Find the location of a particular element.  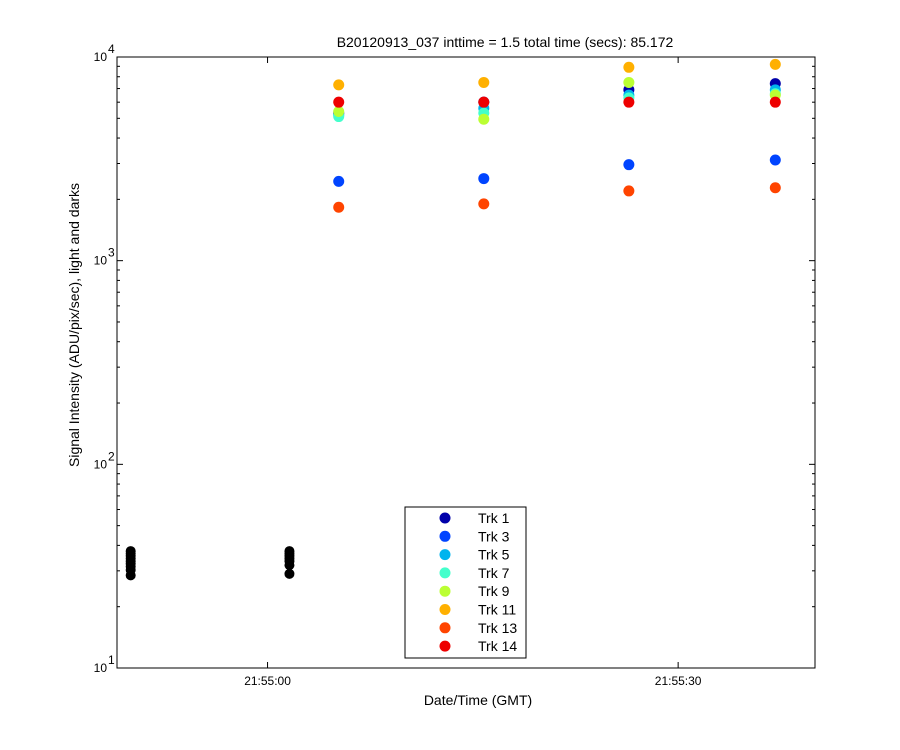

legend-label: Trk 5 is located at coordinates (494, 555).